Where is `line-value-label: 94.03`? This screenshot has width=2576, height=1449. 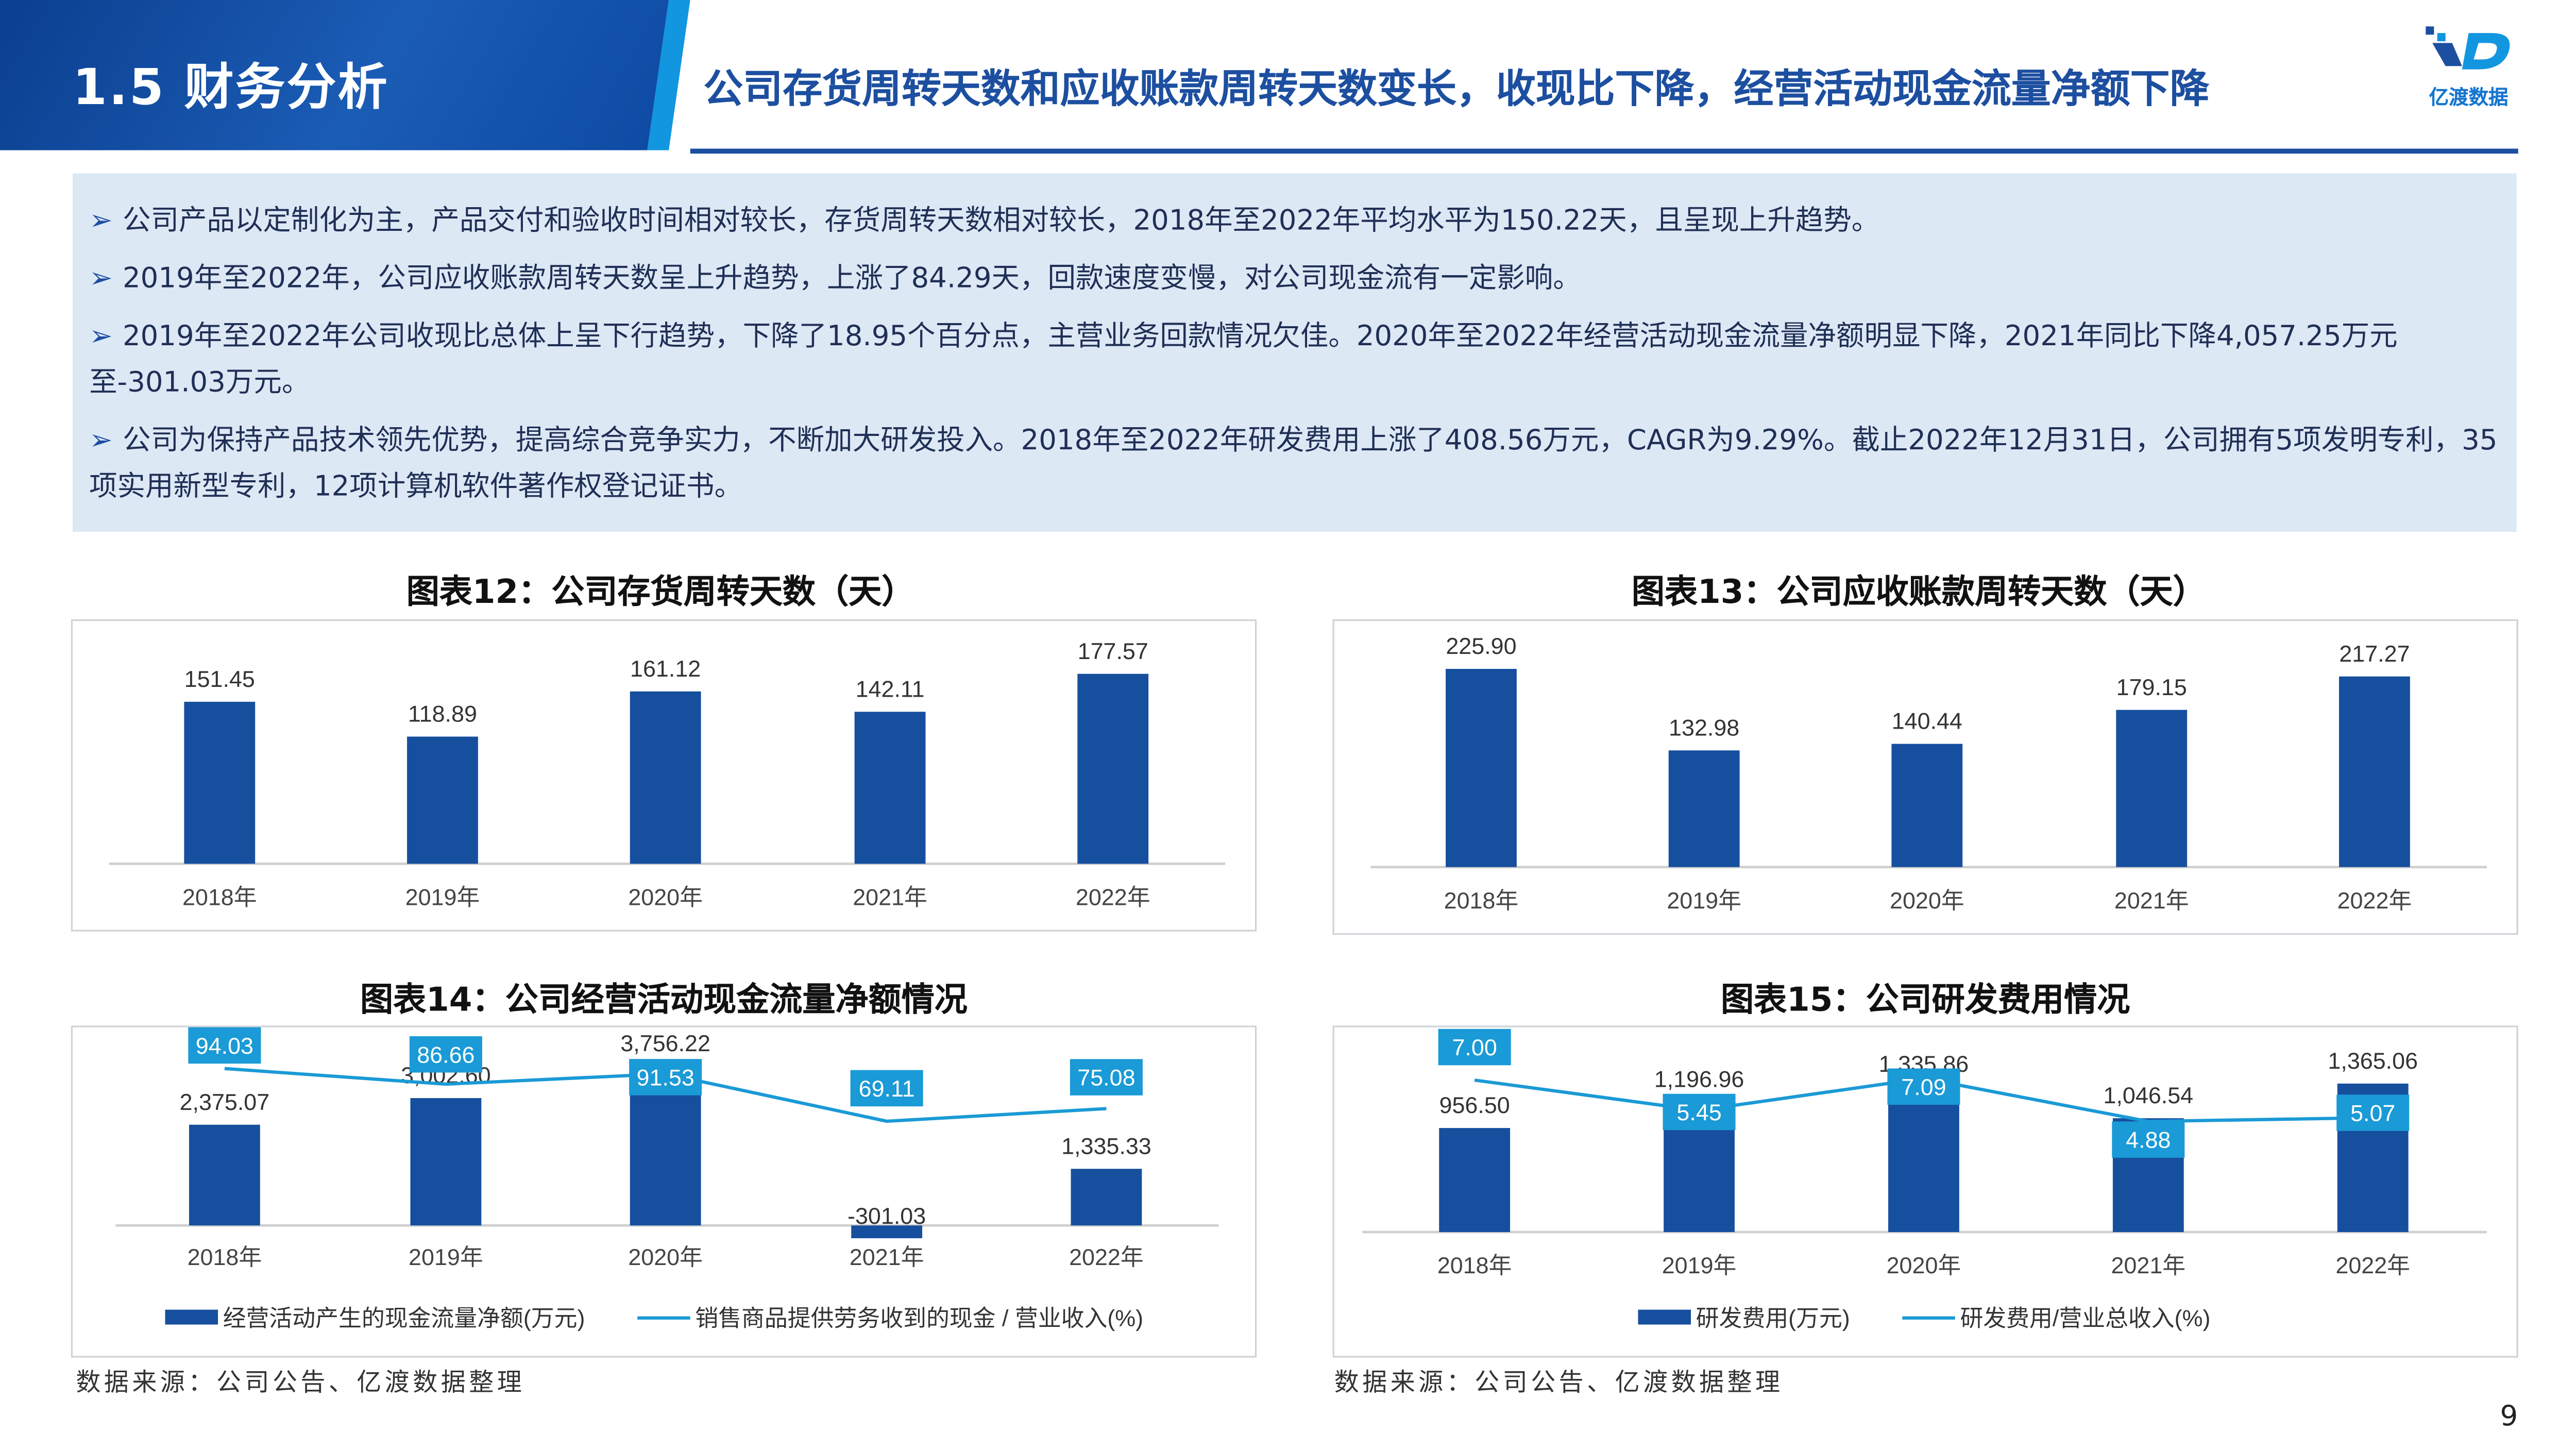 line-value-label: 94.03 is located at coordinates (225, 1046).